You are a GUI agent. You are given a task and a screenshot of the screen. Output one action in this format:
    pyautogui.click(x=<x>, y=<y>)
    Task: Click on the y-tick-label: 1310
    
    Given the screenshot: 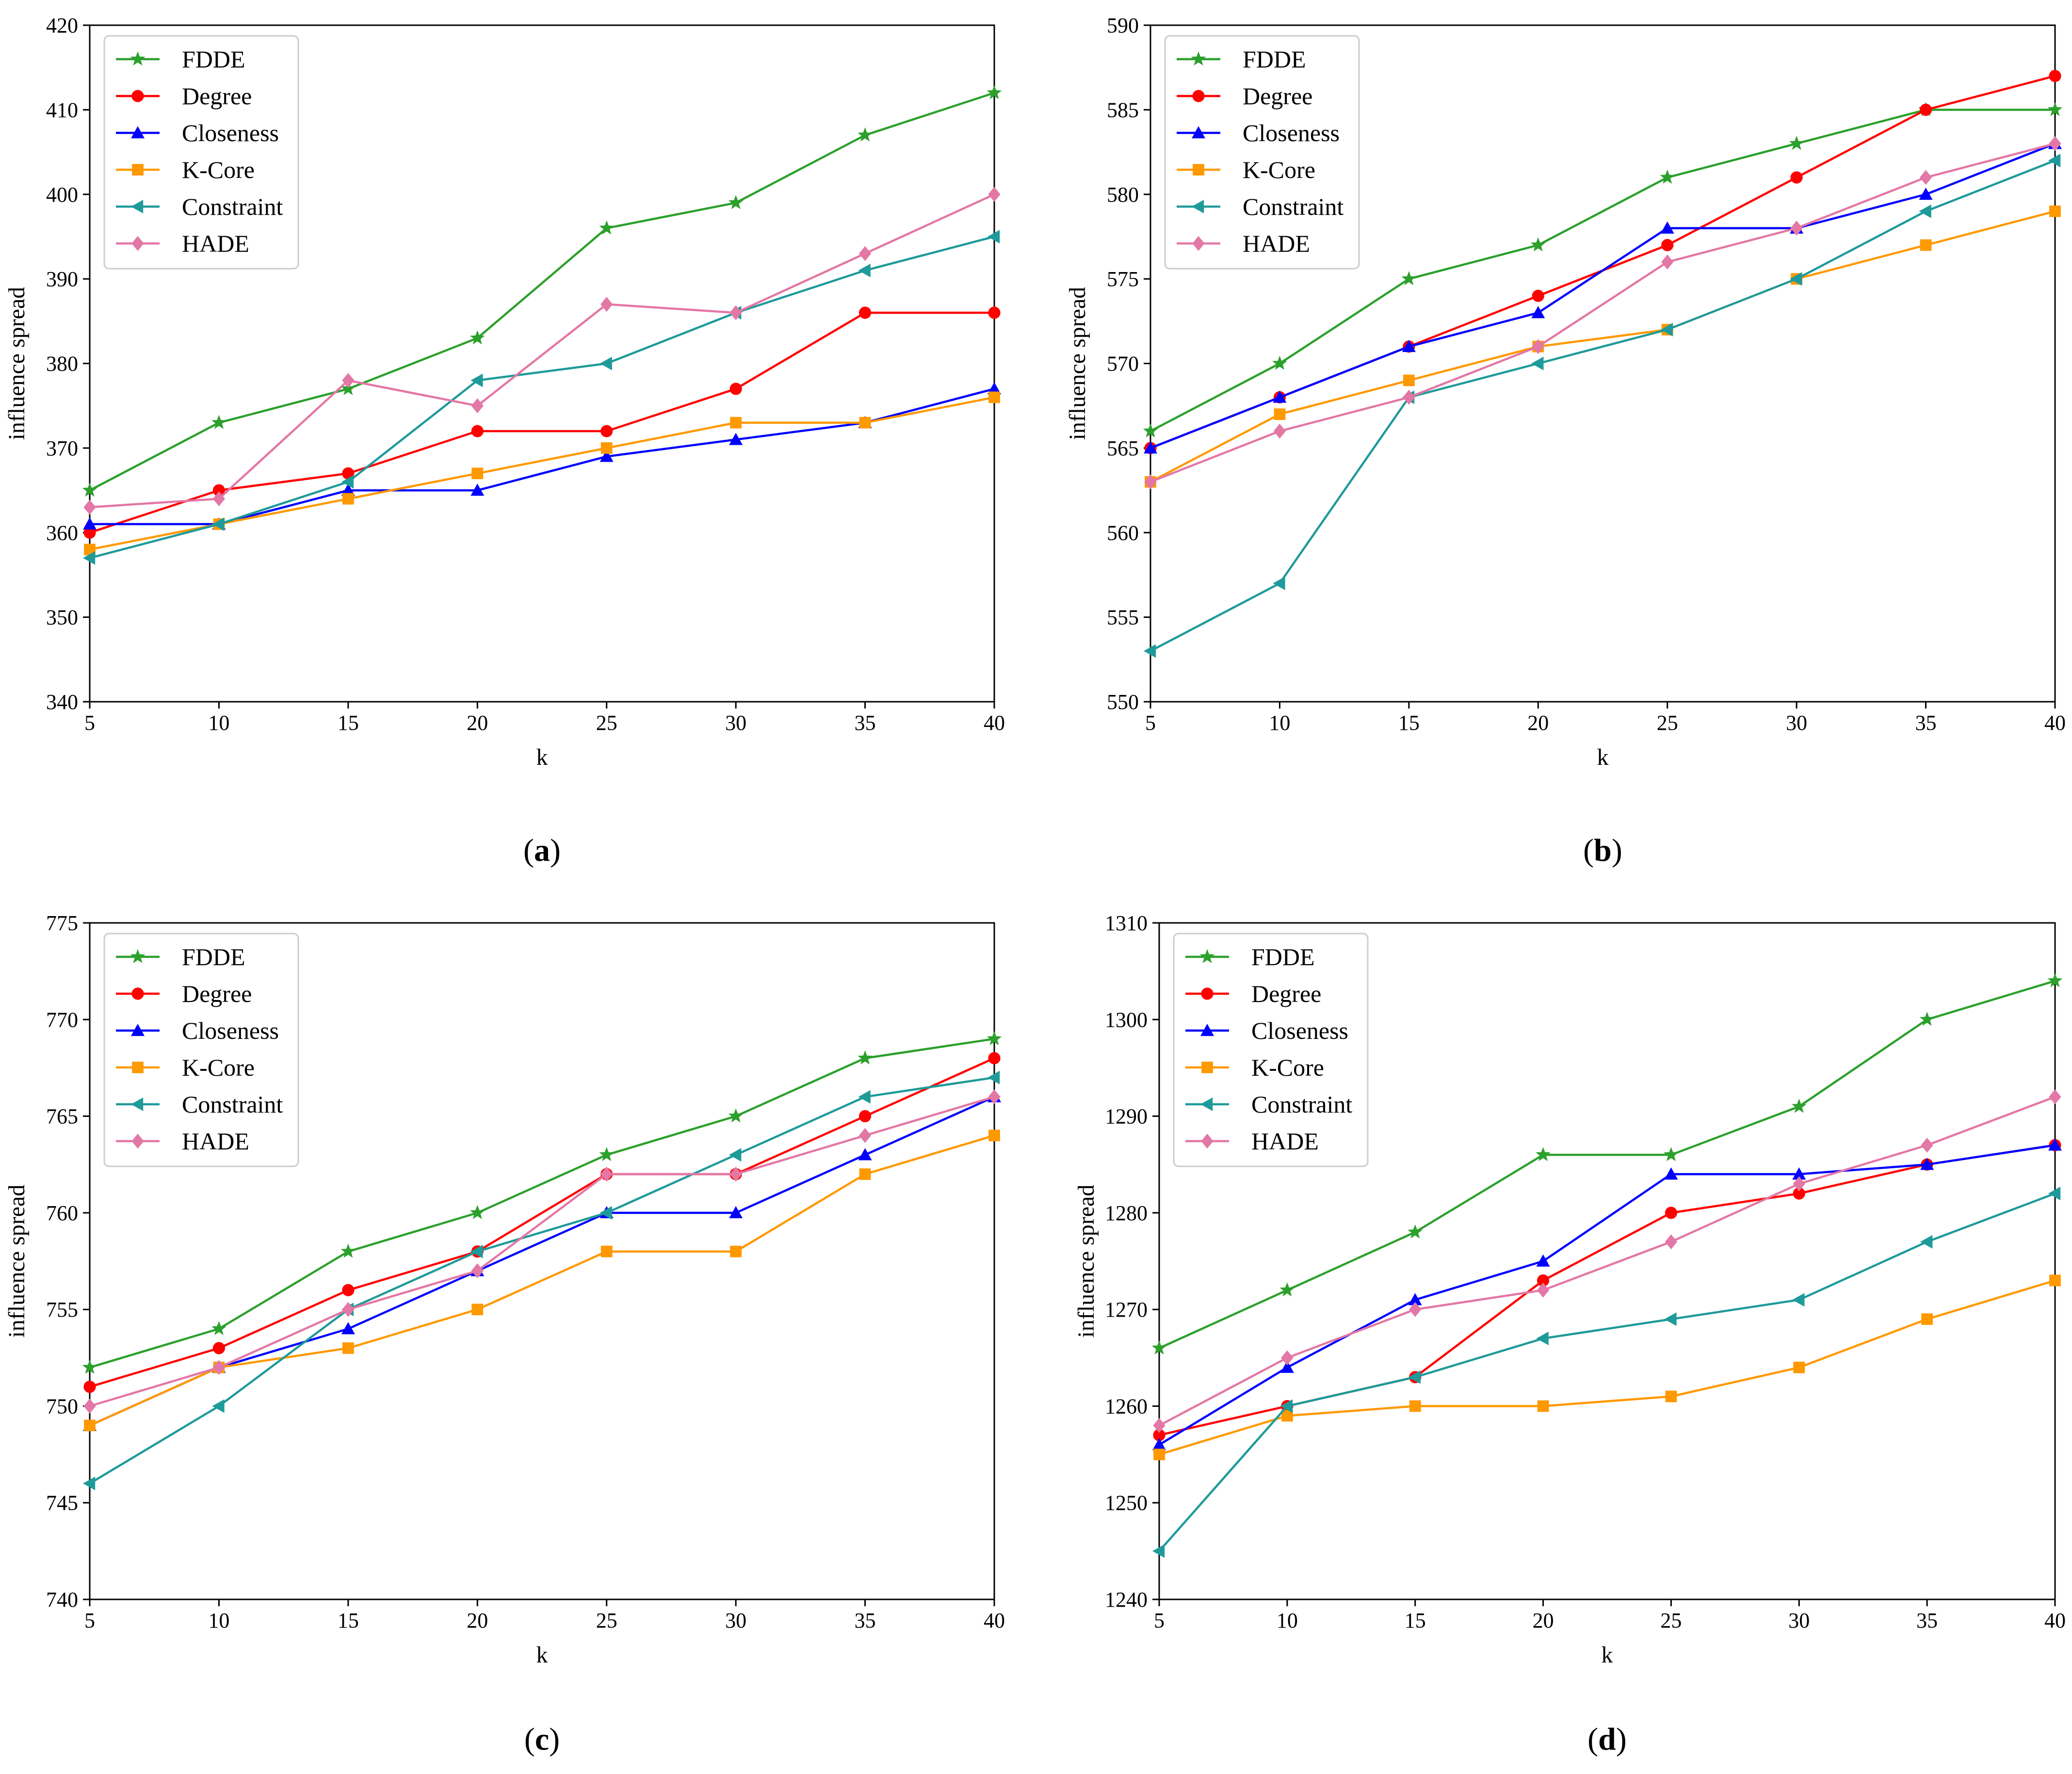 What is the action you would take?
    pyautogui.click(x=1126, y=923)
    